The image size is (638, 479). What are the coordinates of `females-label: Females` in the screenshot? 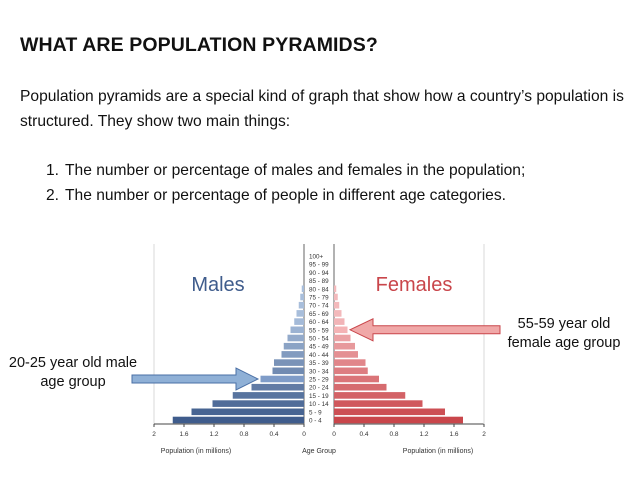 It's located at (414, 285).